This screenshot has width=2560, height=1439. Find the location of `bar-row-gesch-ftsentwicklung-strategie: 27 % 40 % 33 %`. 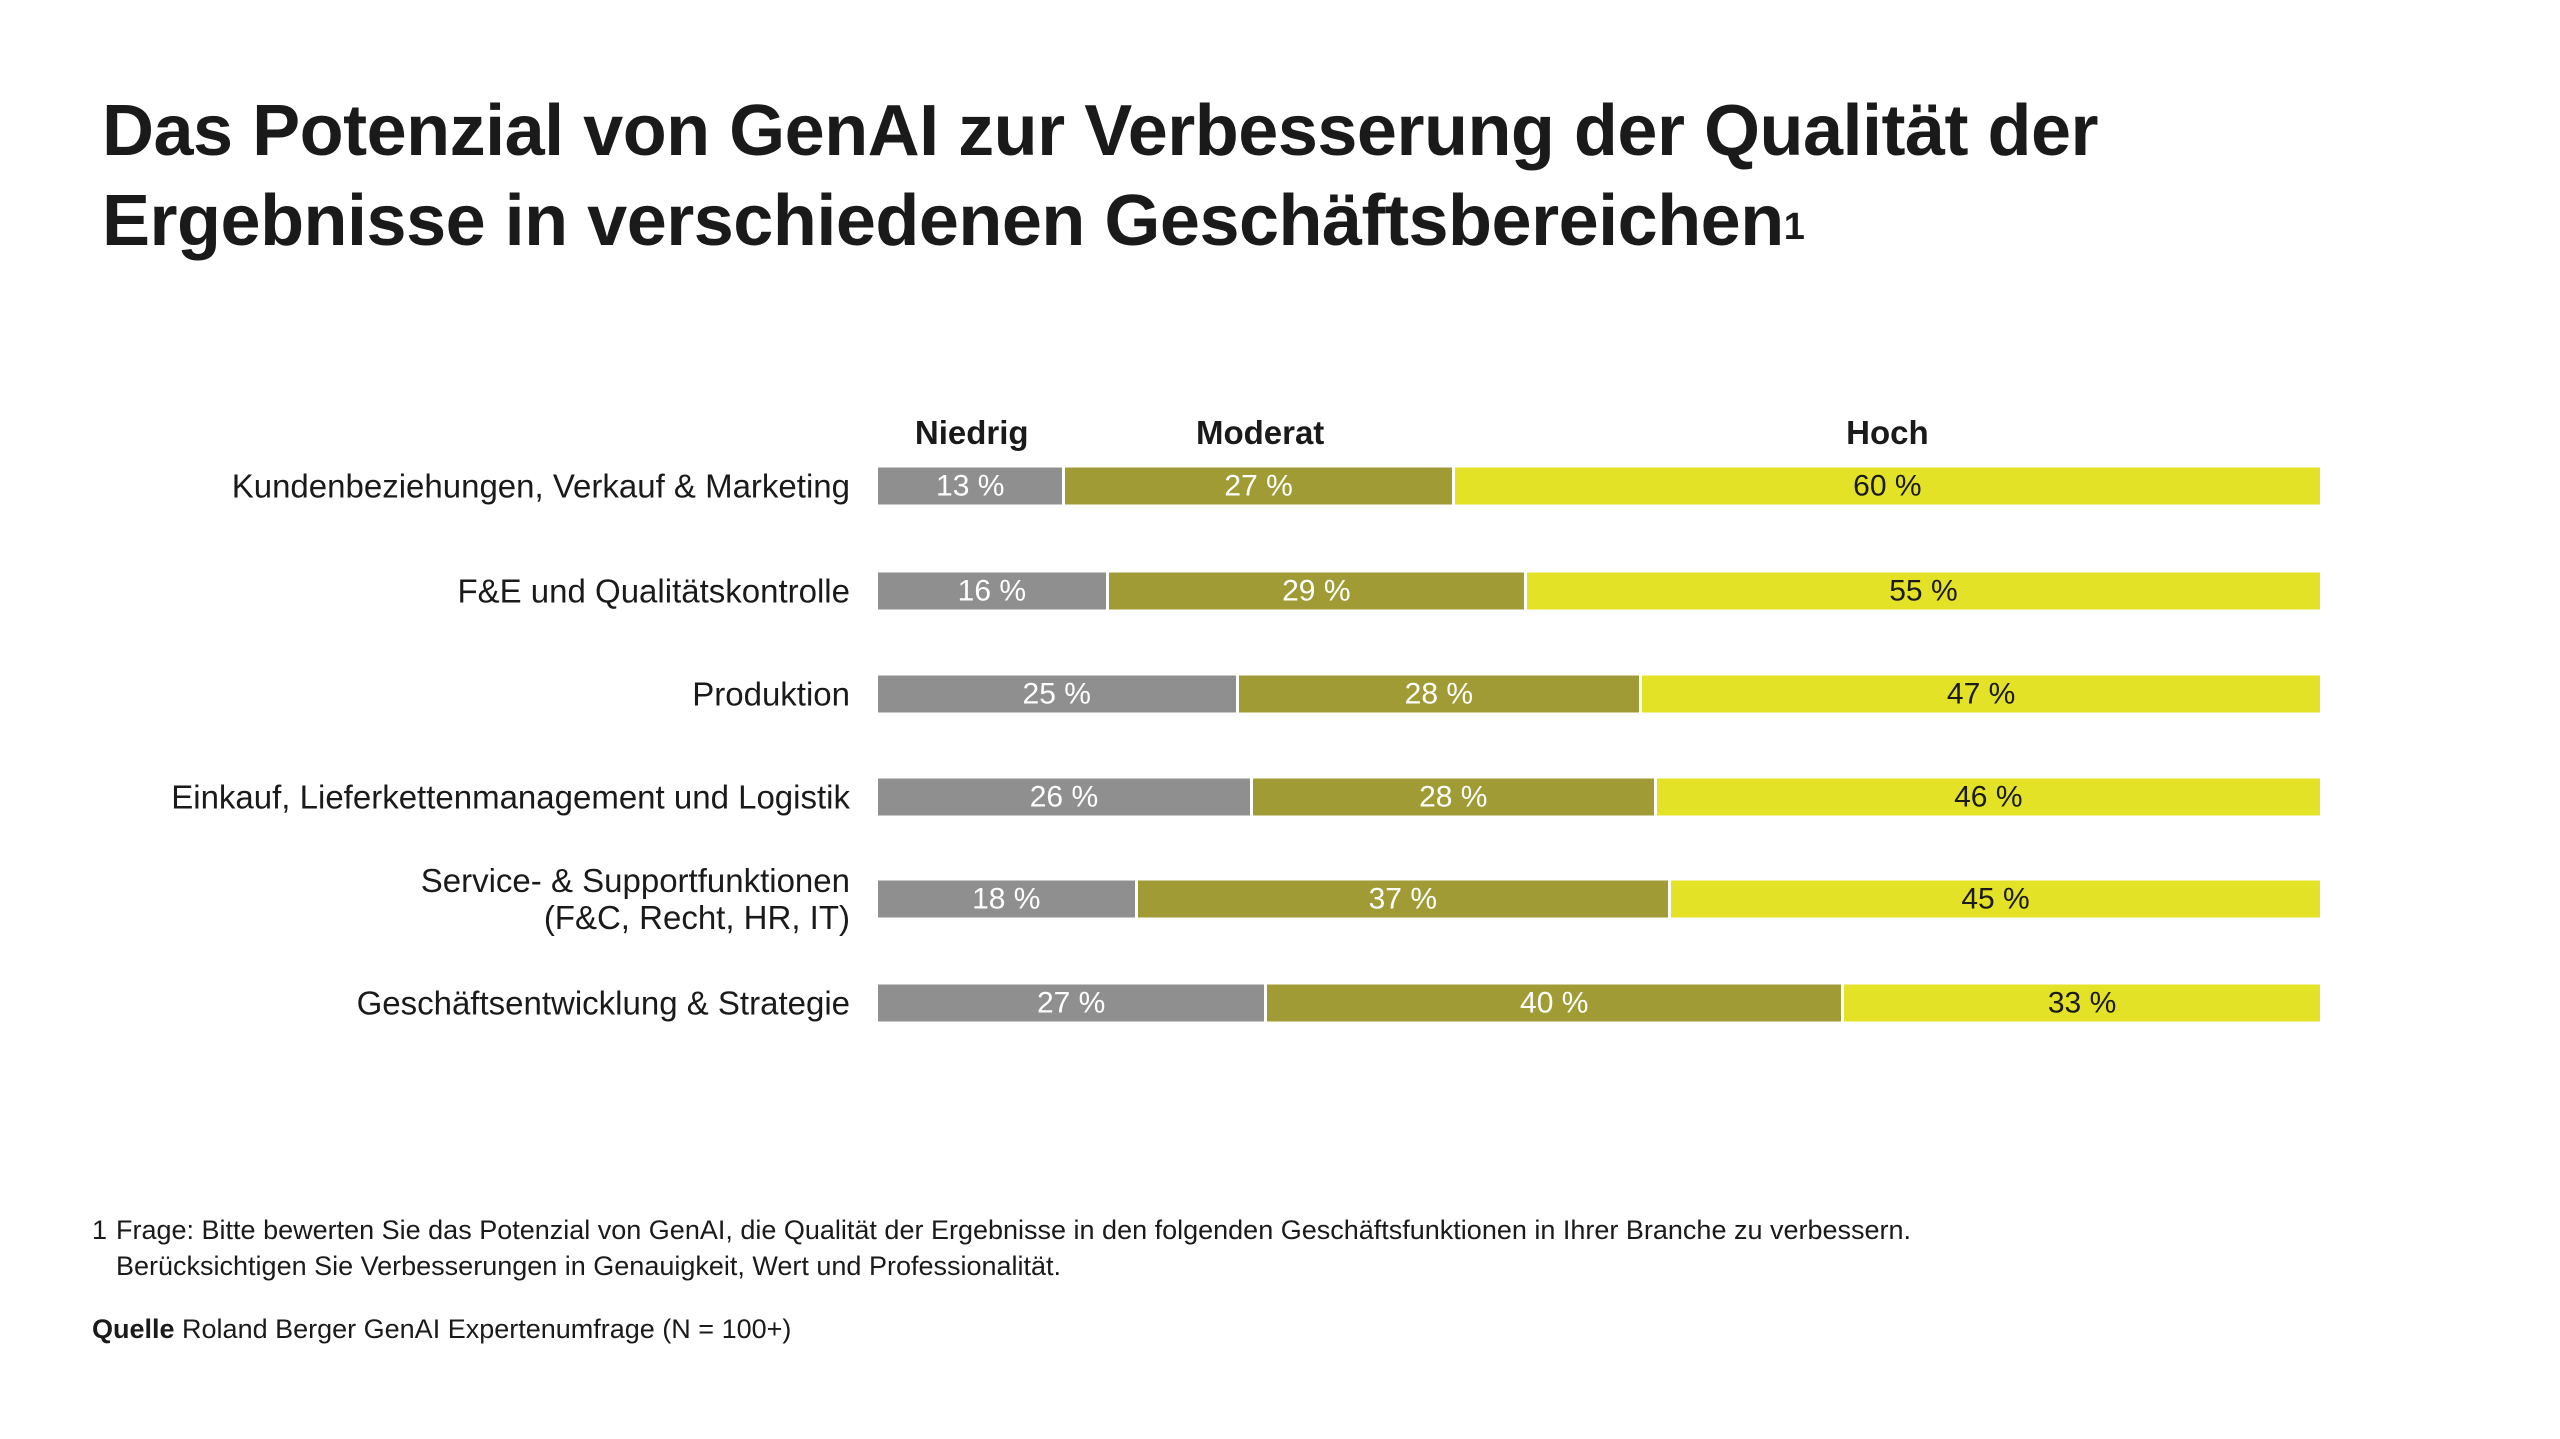

bar-row-gesch-ftsentwicklung-strategie: 27 % 40 % 33 % is located at coordinates (1599, 1003).